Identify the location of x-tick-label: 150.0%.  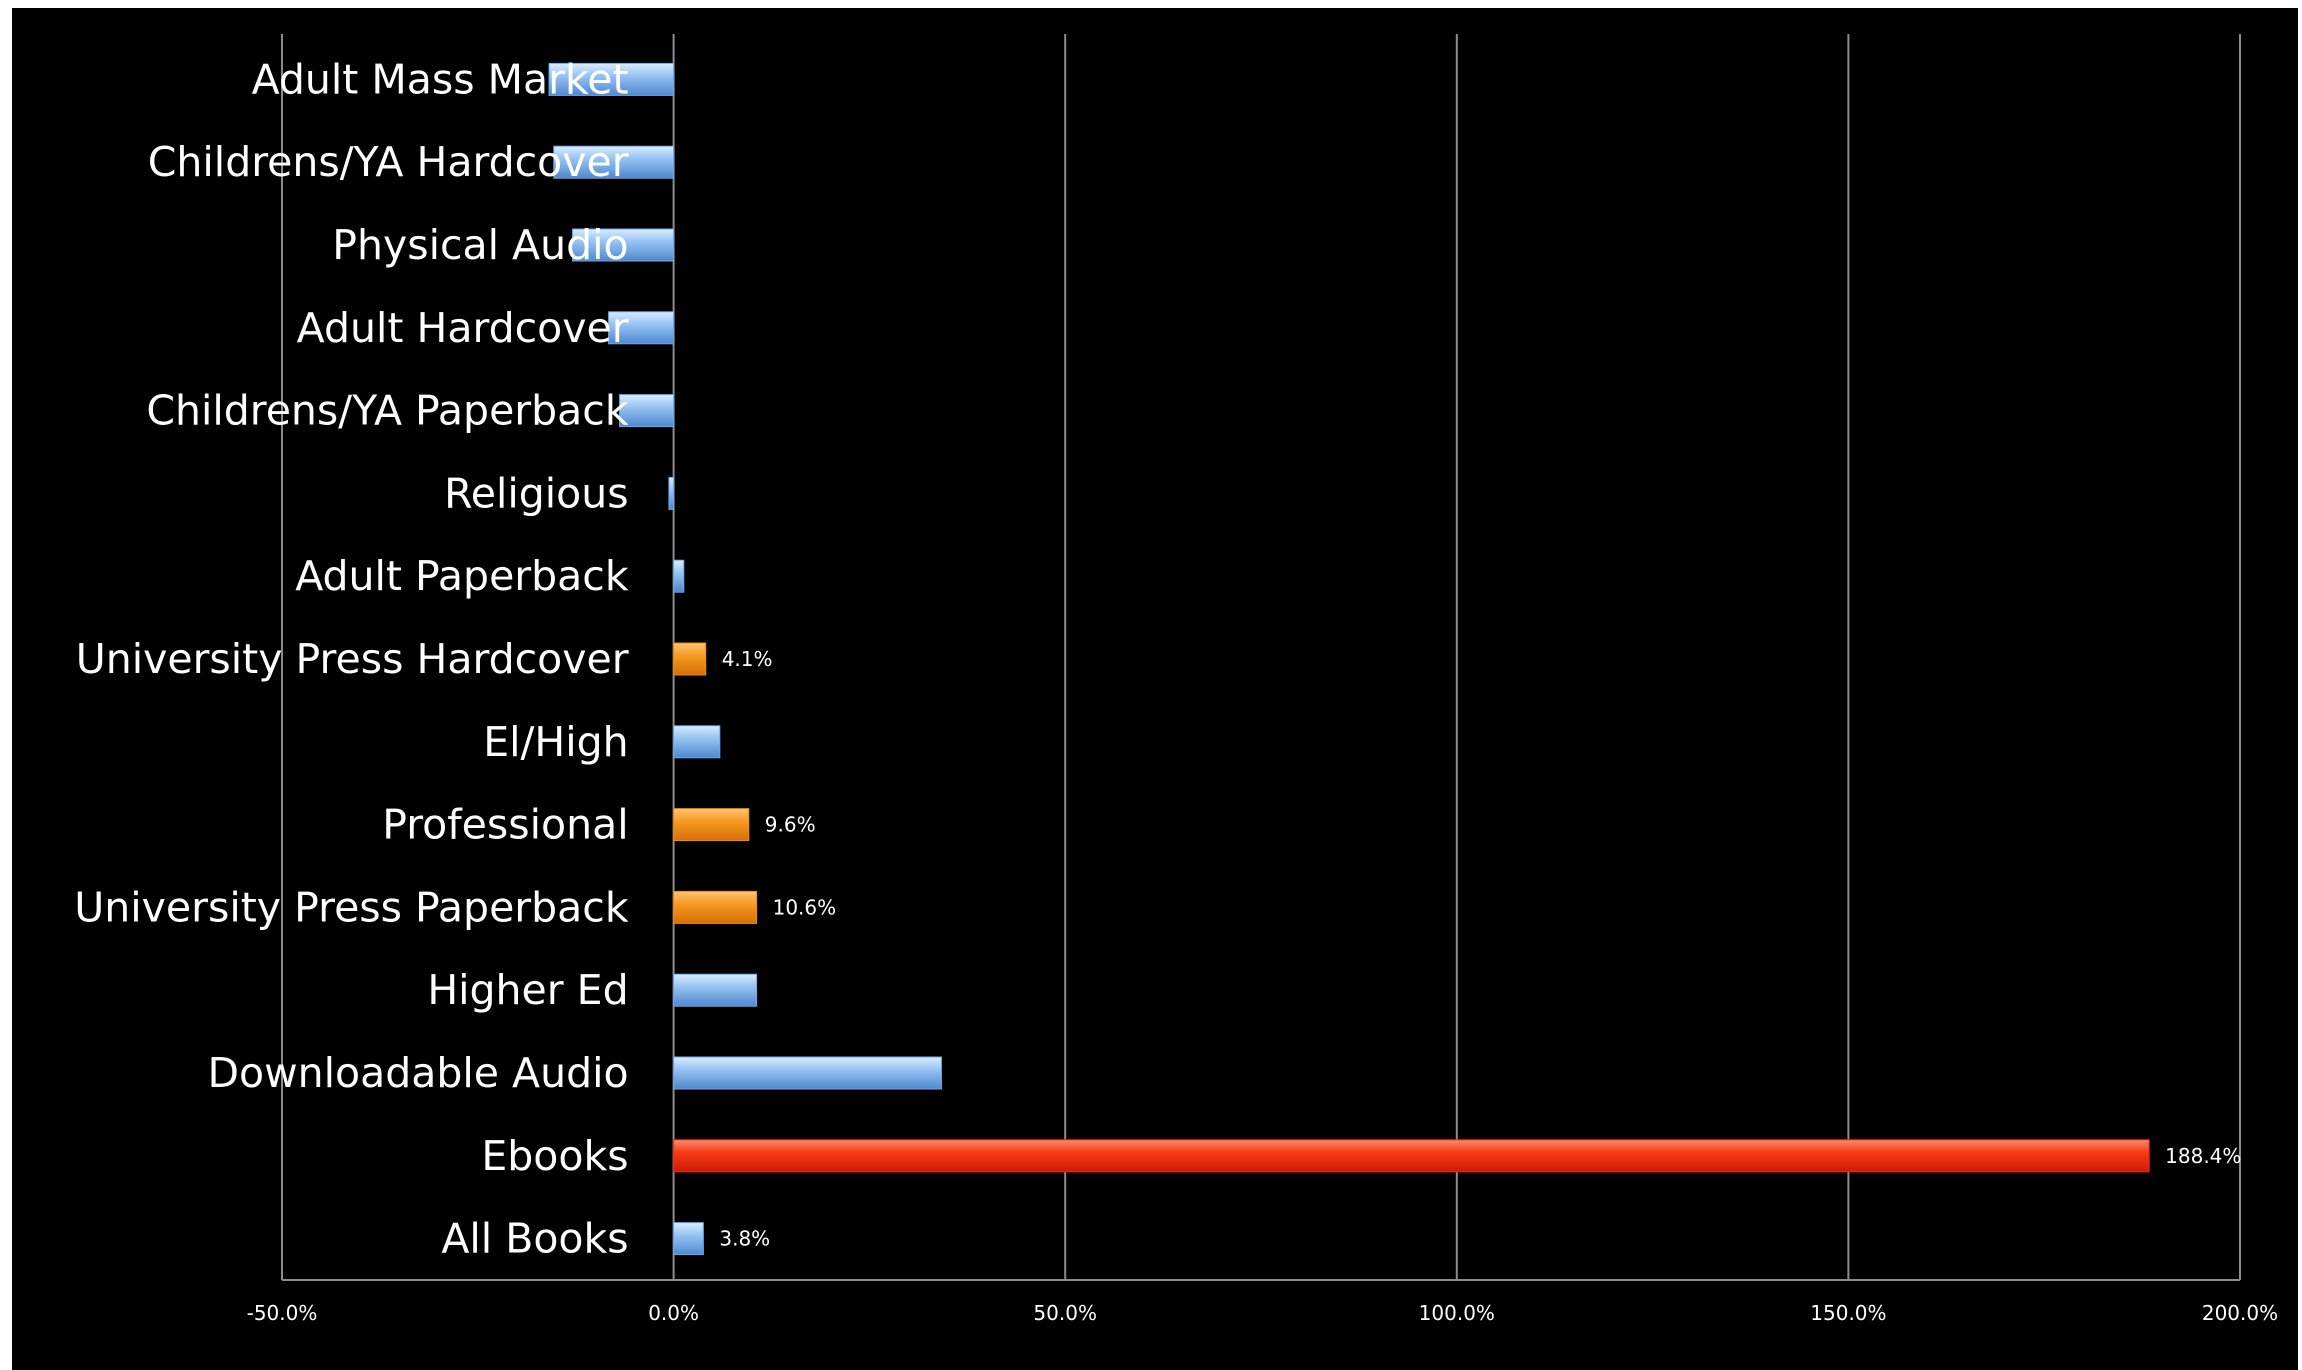
(1848, 1313).